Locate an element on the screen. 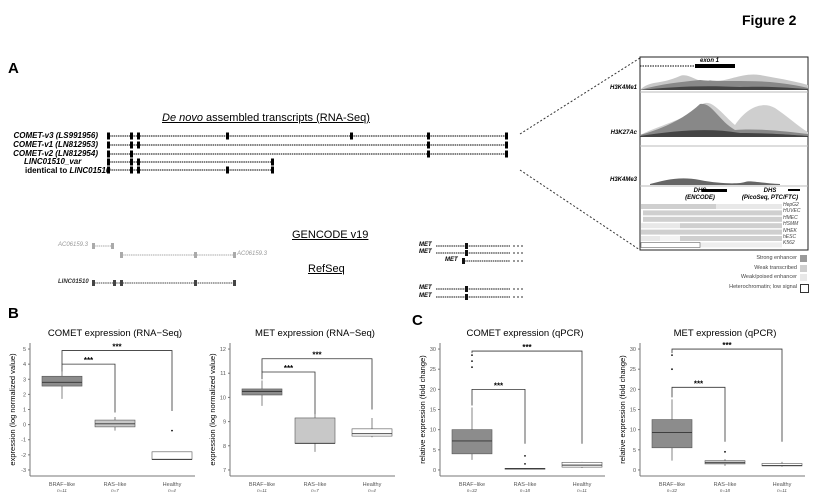 This screenshot has width=813, height=501. identical-prefix: identical to is located at coordinates (47, 170).